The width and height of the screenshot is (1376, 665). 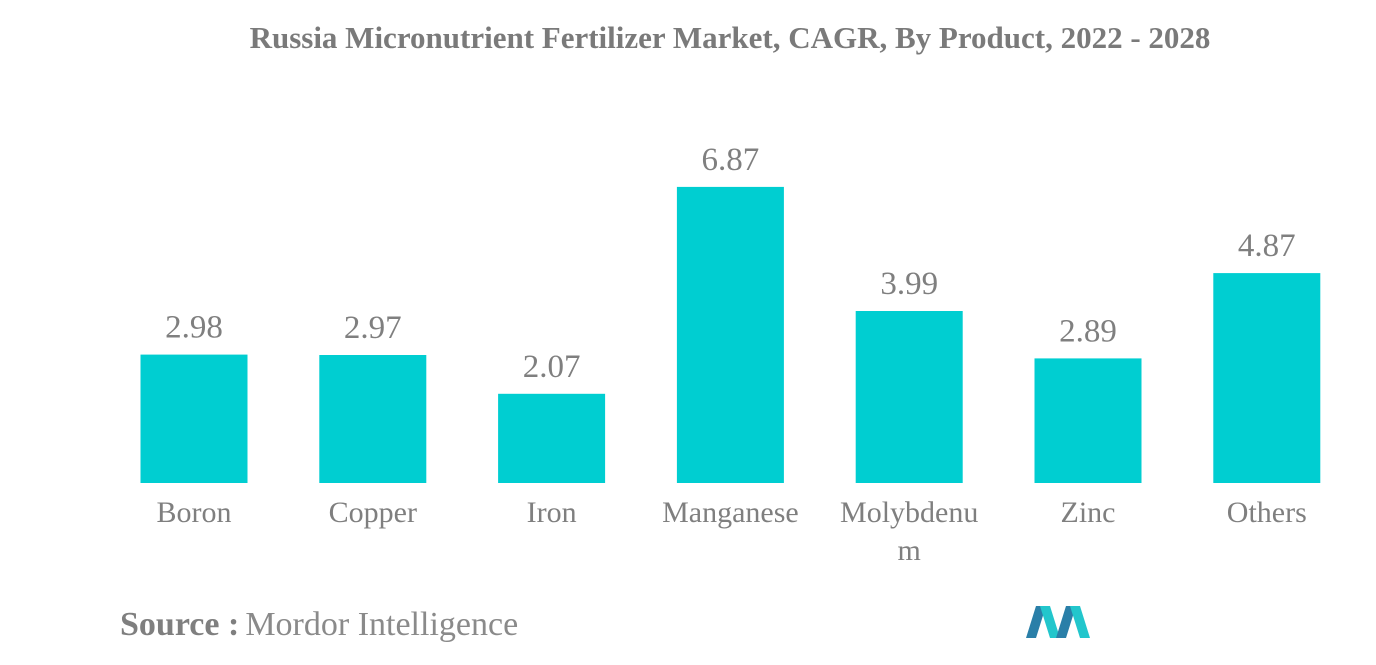 I want to click on category-label-zinc: Zinc, so click(x=1088, y=512).